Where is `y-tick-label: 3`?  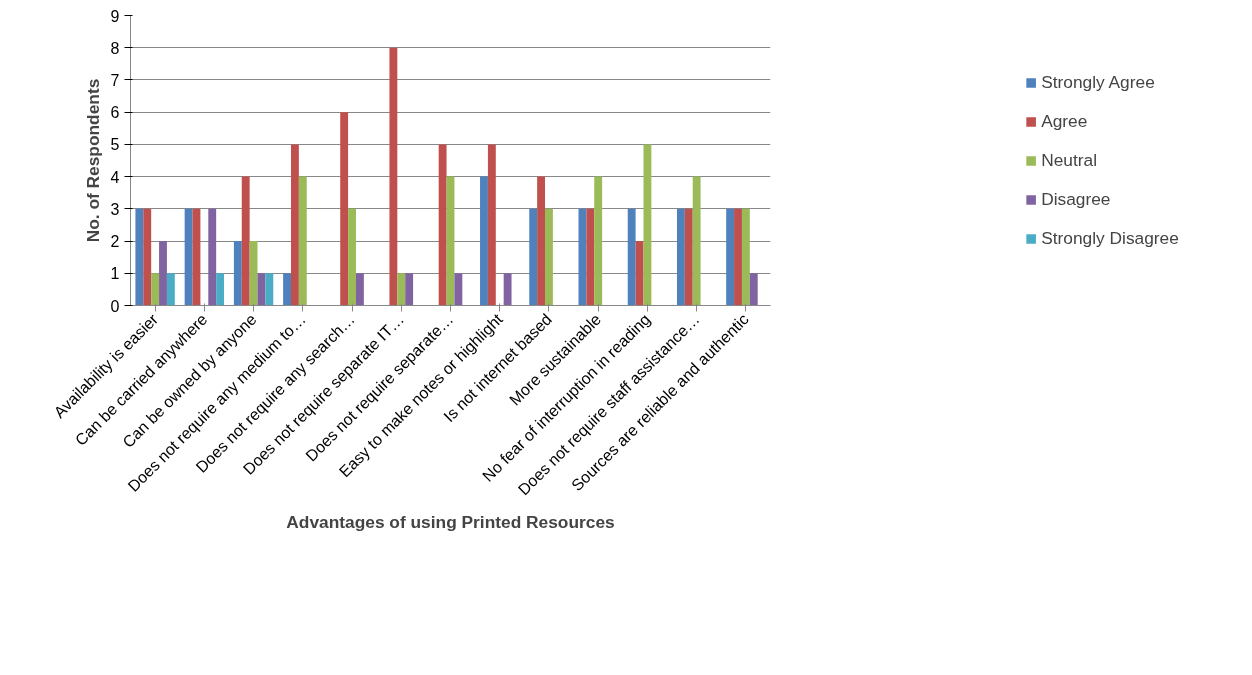
y-tick-label: 3 is located at coordinates (115, 209).